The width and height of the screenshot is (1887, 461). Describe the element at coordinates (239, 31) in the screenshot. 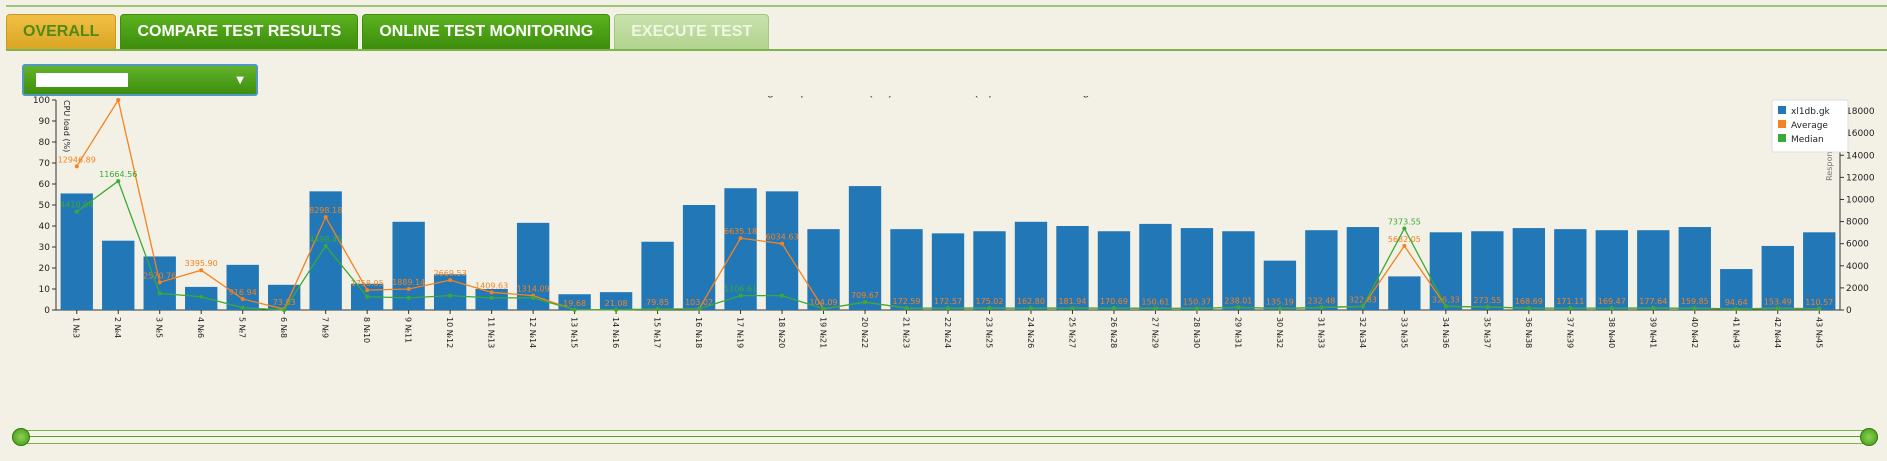

I see `tab-compare-test-results: COMPARE TEST RESULTS` at that location.